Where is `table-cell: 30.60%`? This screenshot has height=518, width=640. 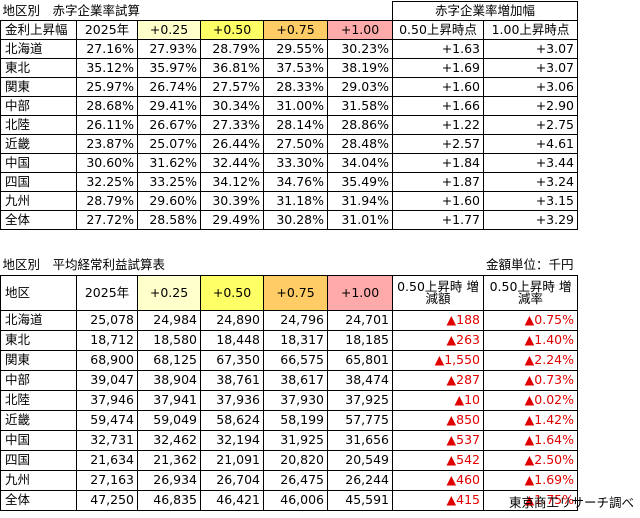
table-cell: 30.60% is located at coordinates (107, 163).